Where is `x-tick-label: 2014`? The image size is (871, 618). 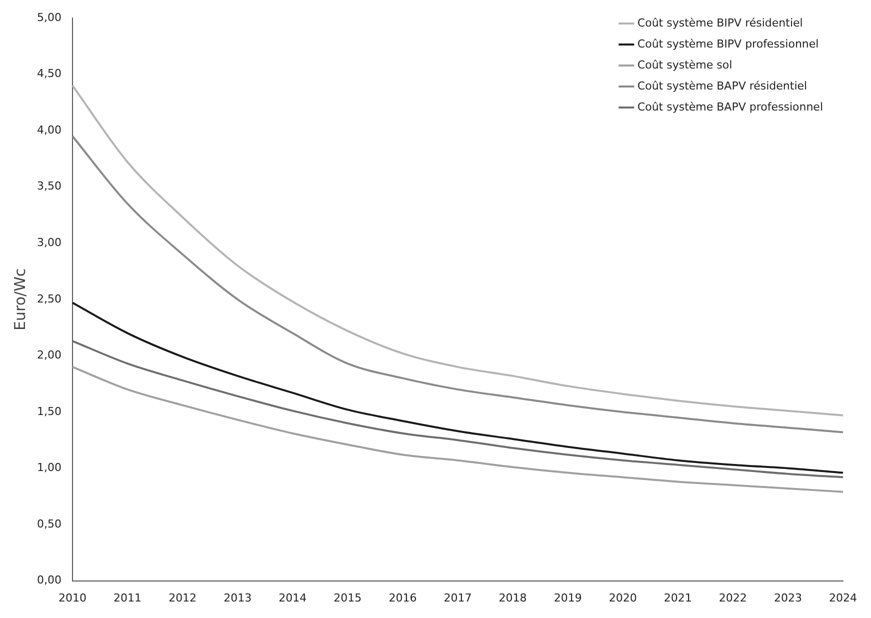 x-tick-label: 2014 is located at coordinates (292, 597).